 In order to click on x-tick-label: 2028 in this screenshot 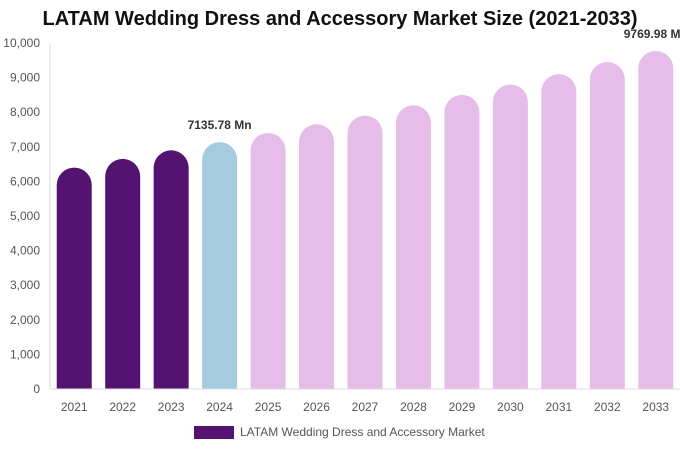, I will do `click(413, 407)`.